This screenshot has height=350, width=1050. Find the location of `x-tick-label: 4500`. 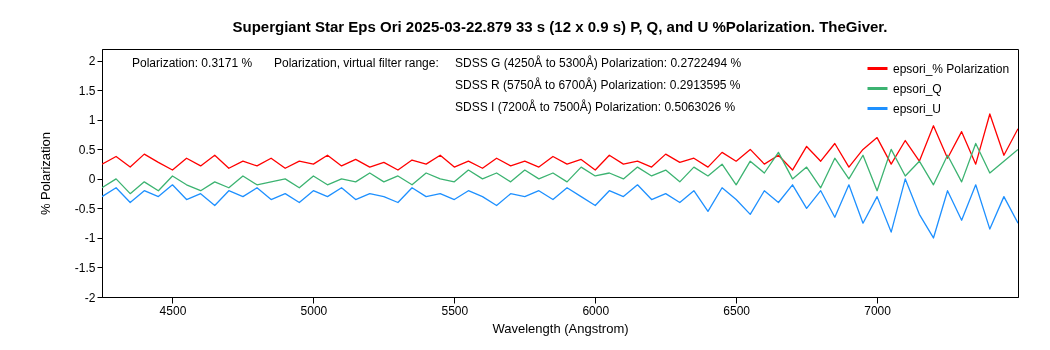

x-tick-label: 4500 is located at coordinates (173, 310).